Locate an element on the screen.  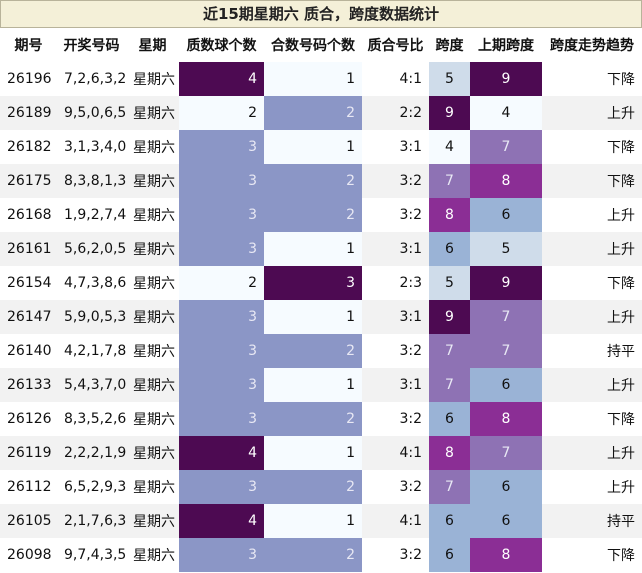
span-cell: 4 is located at coordinates (449, 147).